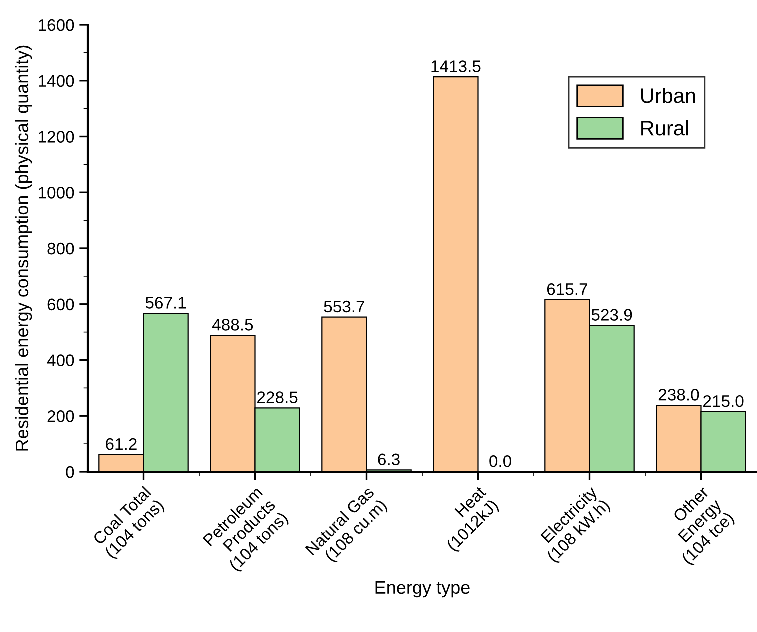  Describe the element at coordinates (56, 193) in the screenshot. I see `y-tick-label: 1000` at that location.